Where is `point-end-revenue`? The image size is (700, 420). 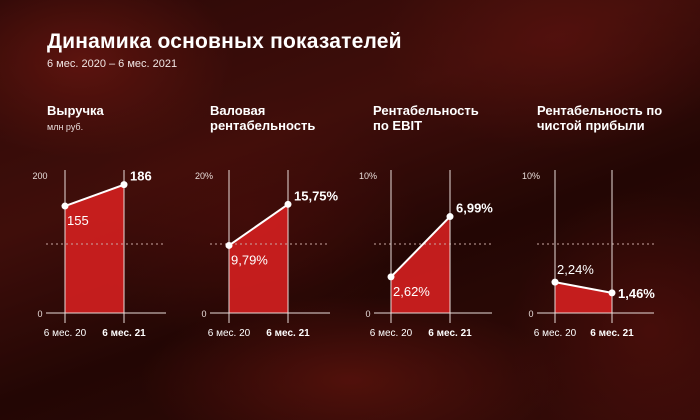
point-end-revenue is located at coordinates (124, 185).